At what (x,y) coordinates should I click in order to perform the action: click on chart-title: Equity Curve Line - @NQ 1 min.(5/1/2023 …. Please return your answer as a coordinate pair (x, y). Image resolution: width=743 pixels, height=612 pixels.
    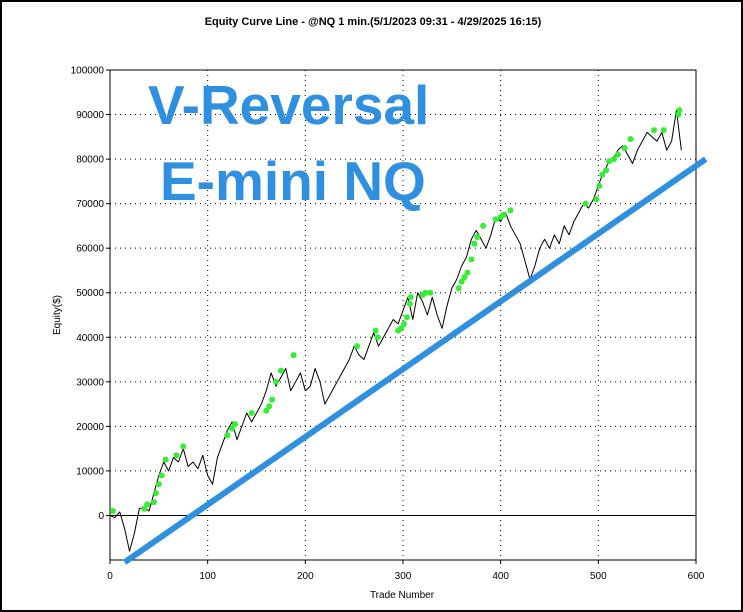
    Looking at the image, I should click on (373, 22).